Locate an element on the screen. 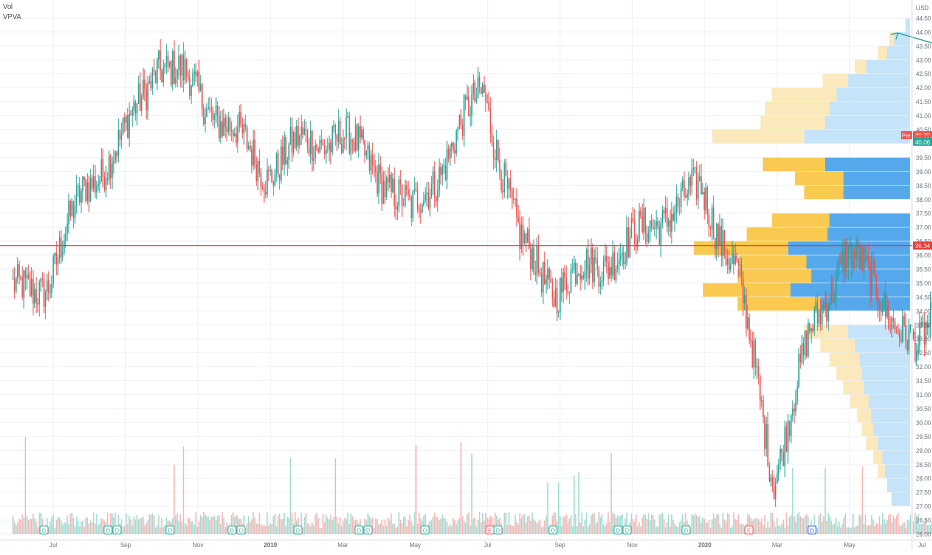 Image resolution: width=932 pixels, height=555 pixels. x-tick-label: Mar is located at coordinates (777, 546).